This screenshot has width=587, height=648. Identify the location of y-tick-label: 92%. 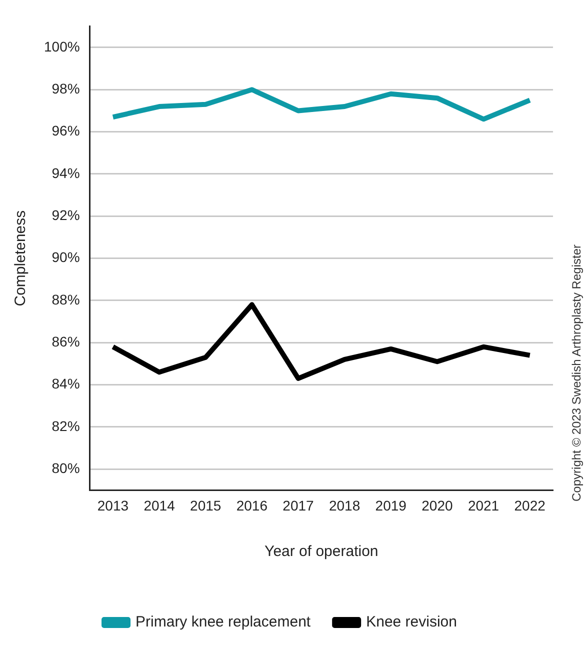
(66, 214).